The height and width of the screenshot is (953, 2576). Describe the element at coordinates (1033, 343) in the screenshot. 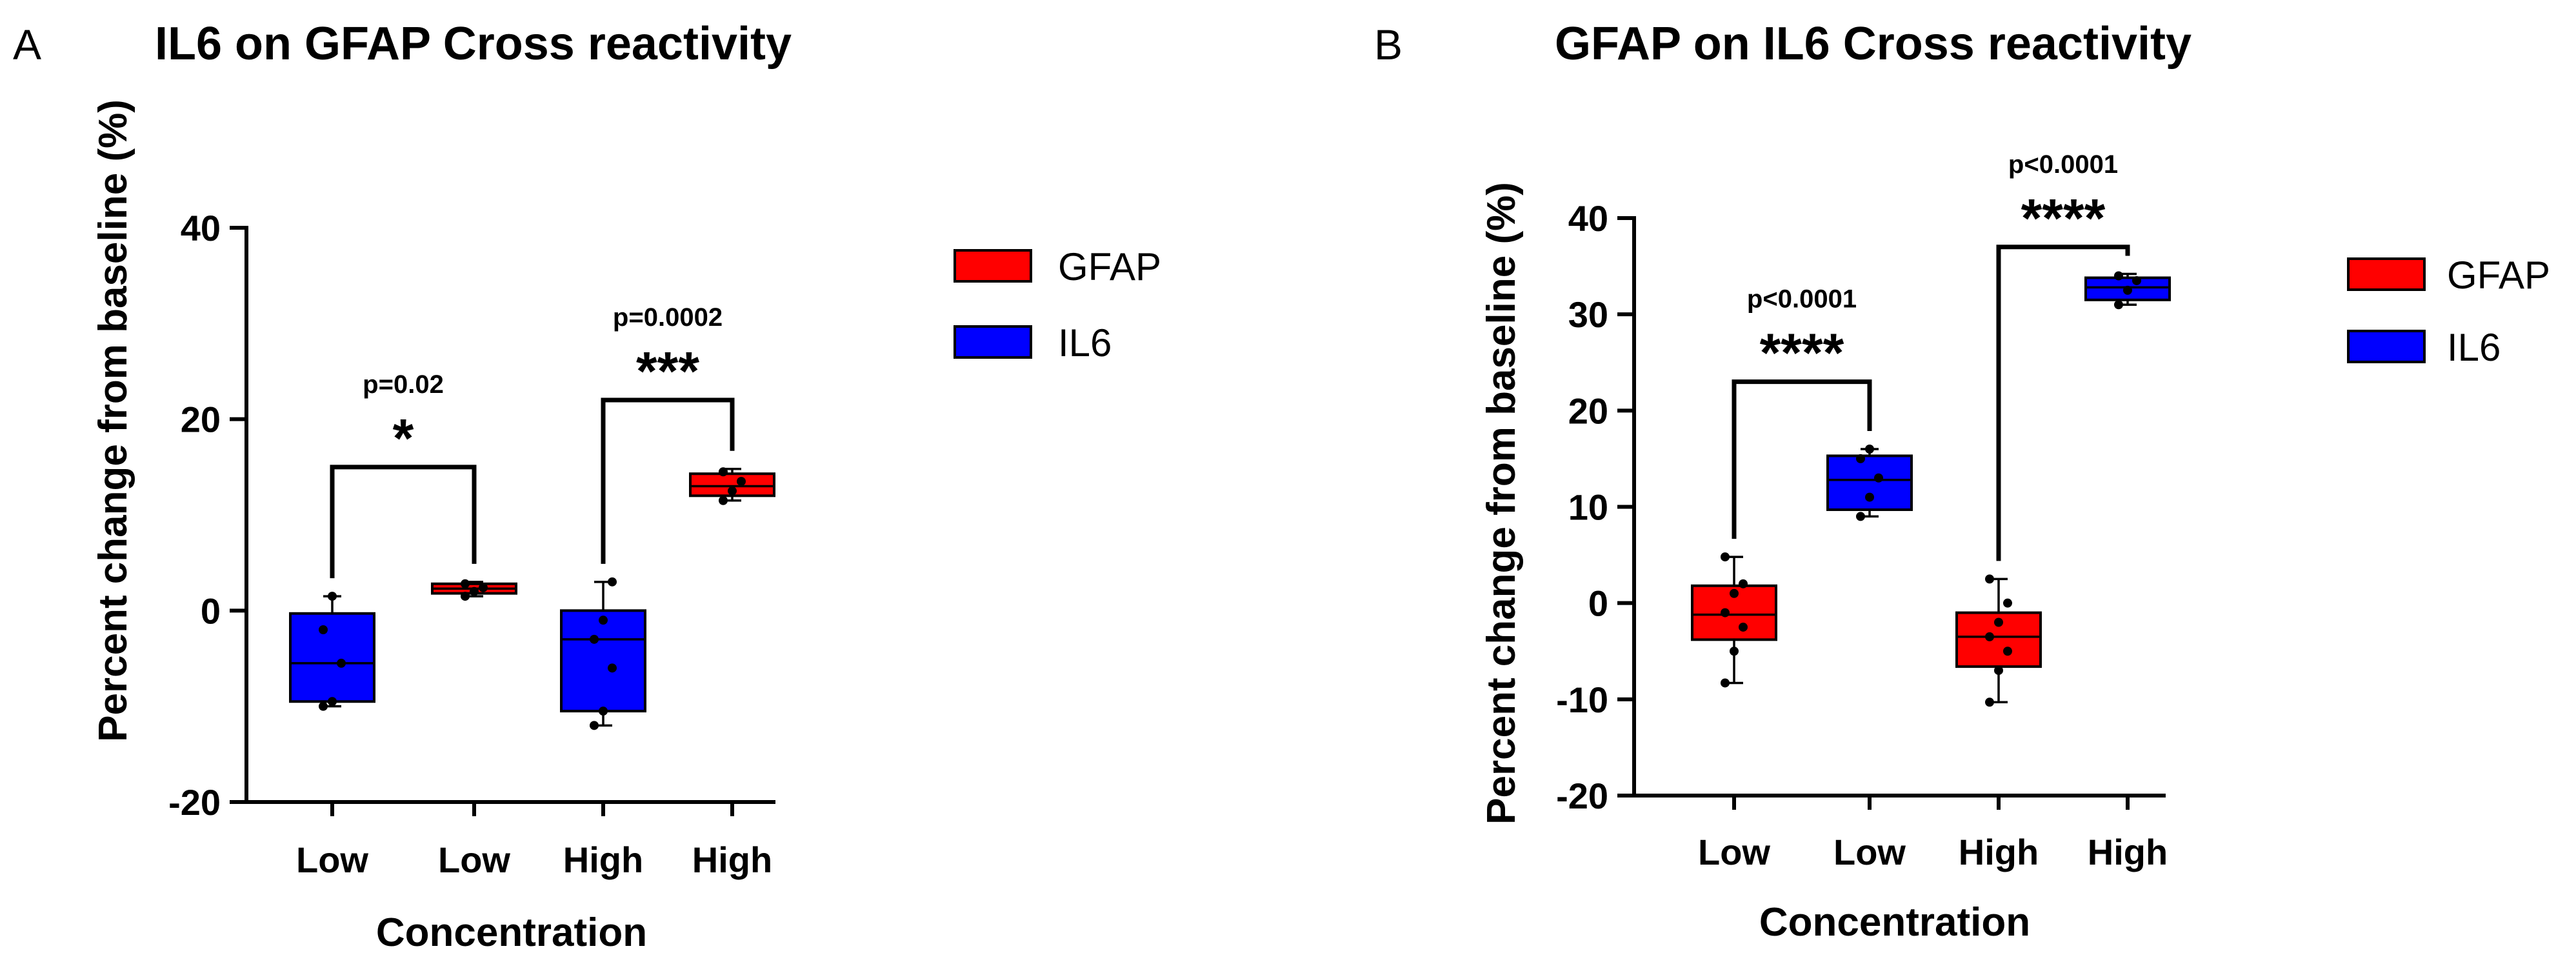

I see `panel-a-legend-item-il6: IL6` at that location.